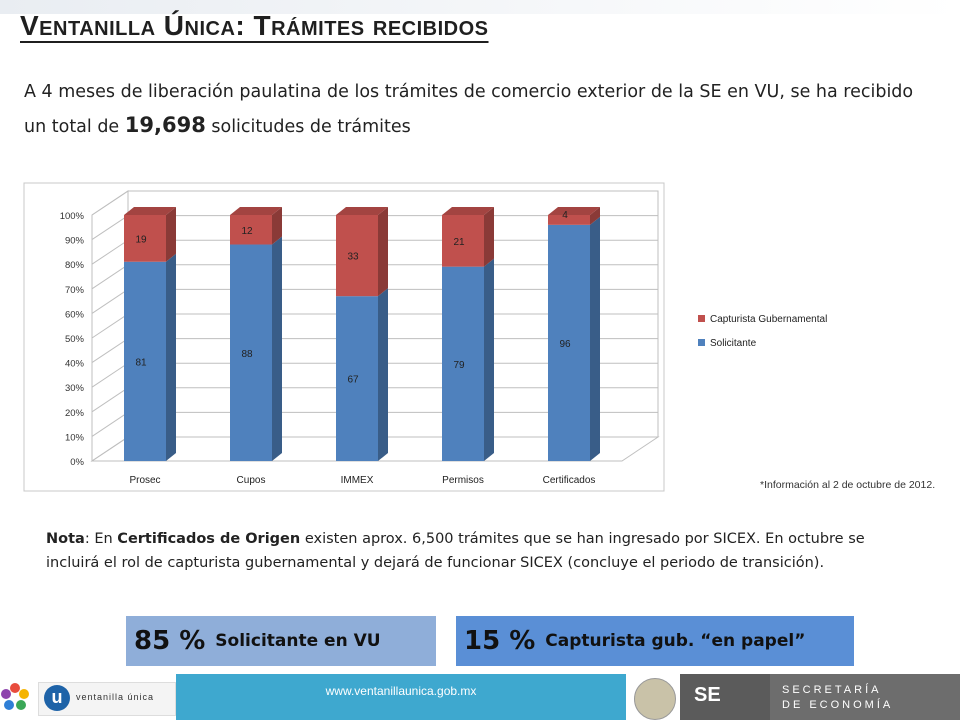 The height and width of the screenshot is (720, 960). Describe the element at coordinates (374, 203) in the screenshot. I see `gridline` at that location.